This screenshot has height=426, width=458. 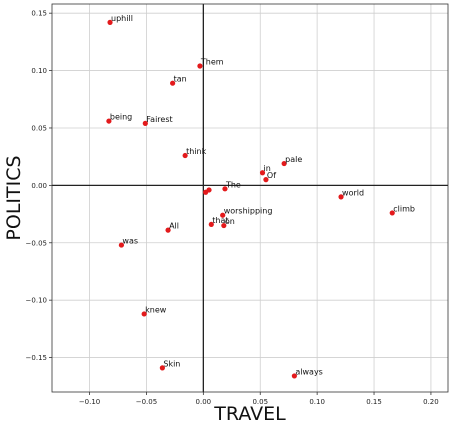 I want to click on y-tick-label: −0.05, so click(x=36, y=243).